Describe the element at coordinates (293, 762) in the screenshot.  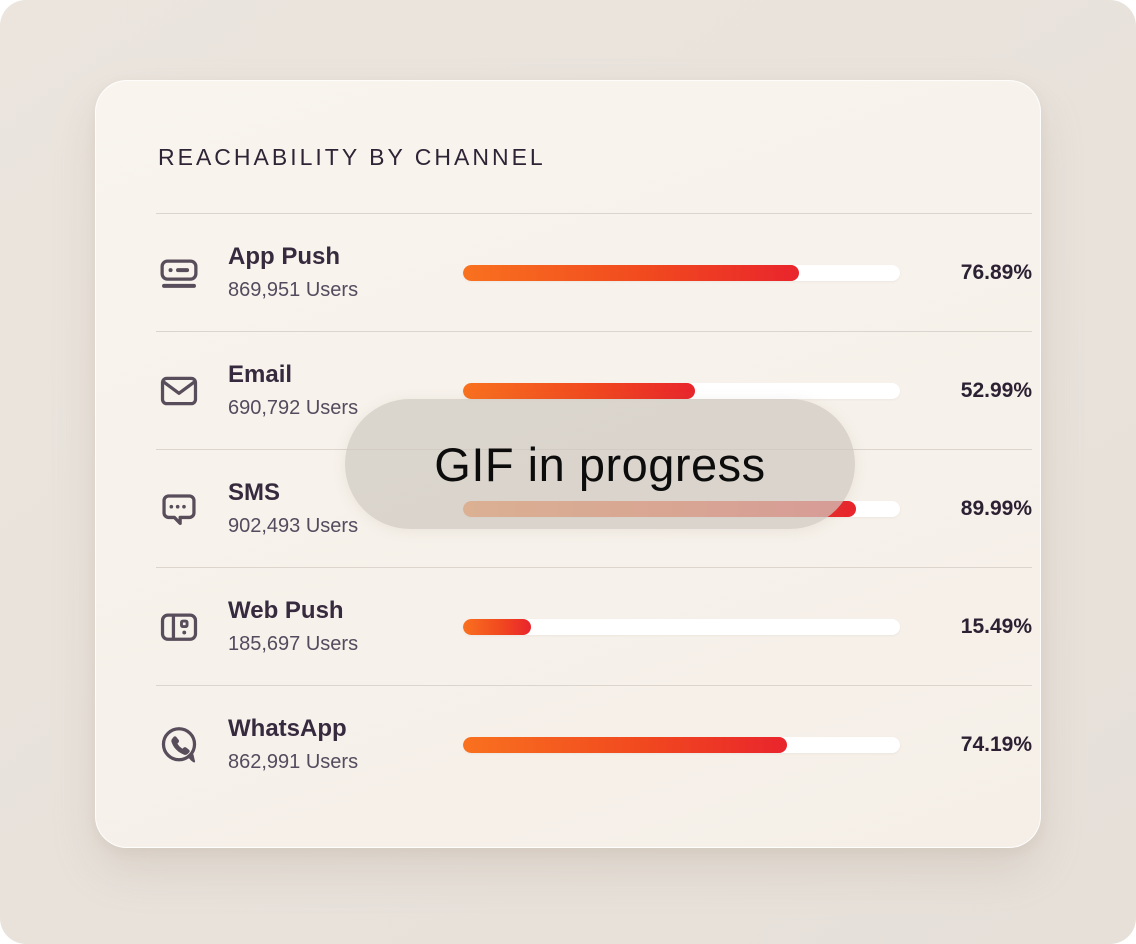
I see `channel-users: 862,991 Users` at that location.